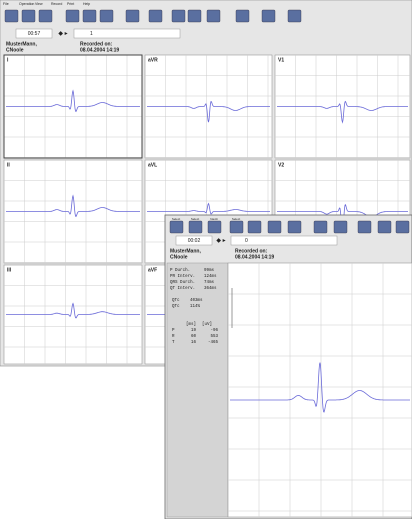  I want to click on menu-item: Operation, so click(26, 4).